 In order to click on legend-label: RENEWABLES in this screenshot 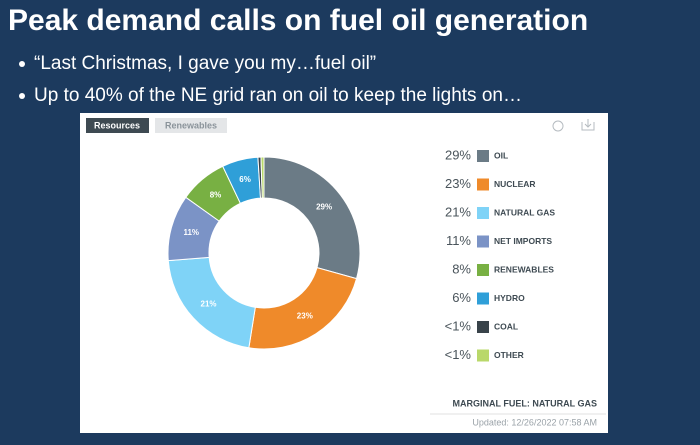, I will do `click(524, 269)`.